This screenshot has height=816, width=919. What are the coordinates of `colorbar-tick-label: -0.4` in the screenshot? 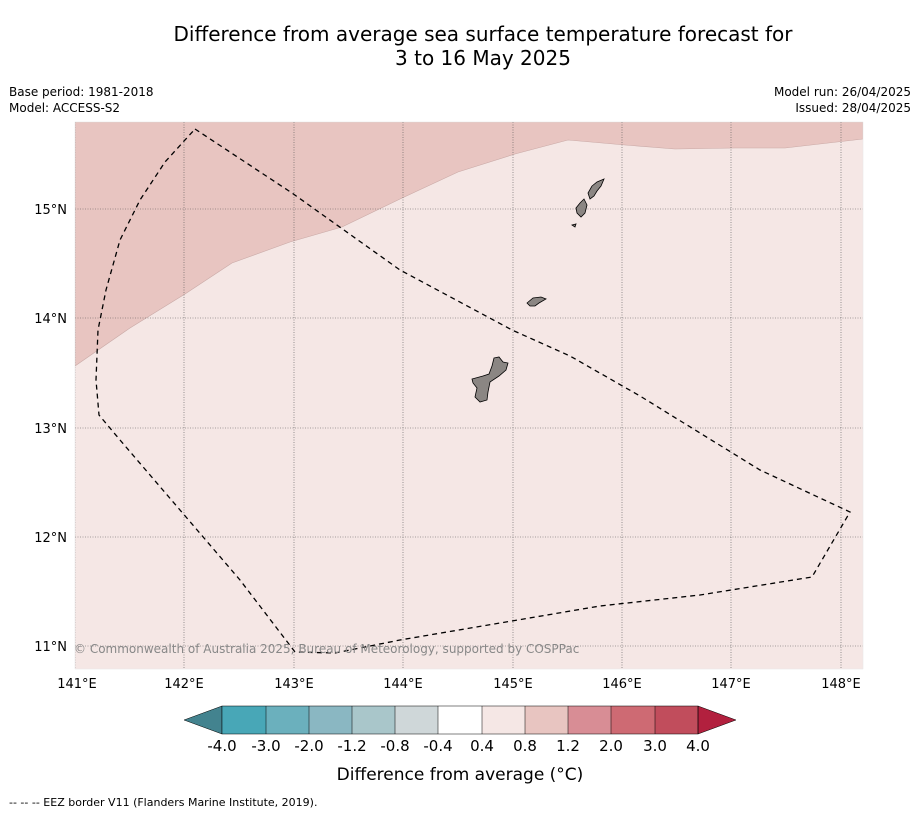 It's located at (437, 746).